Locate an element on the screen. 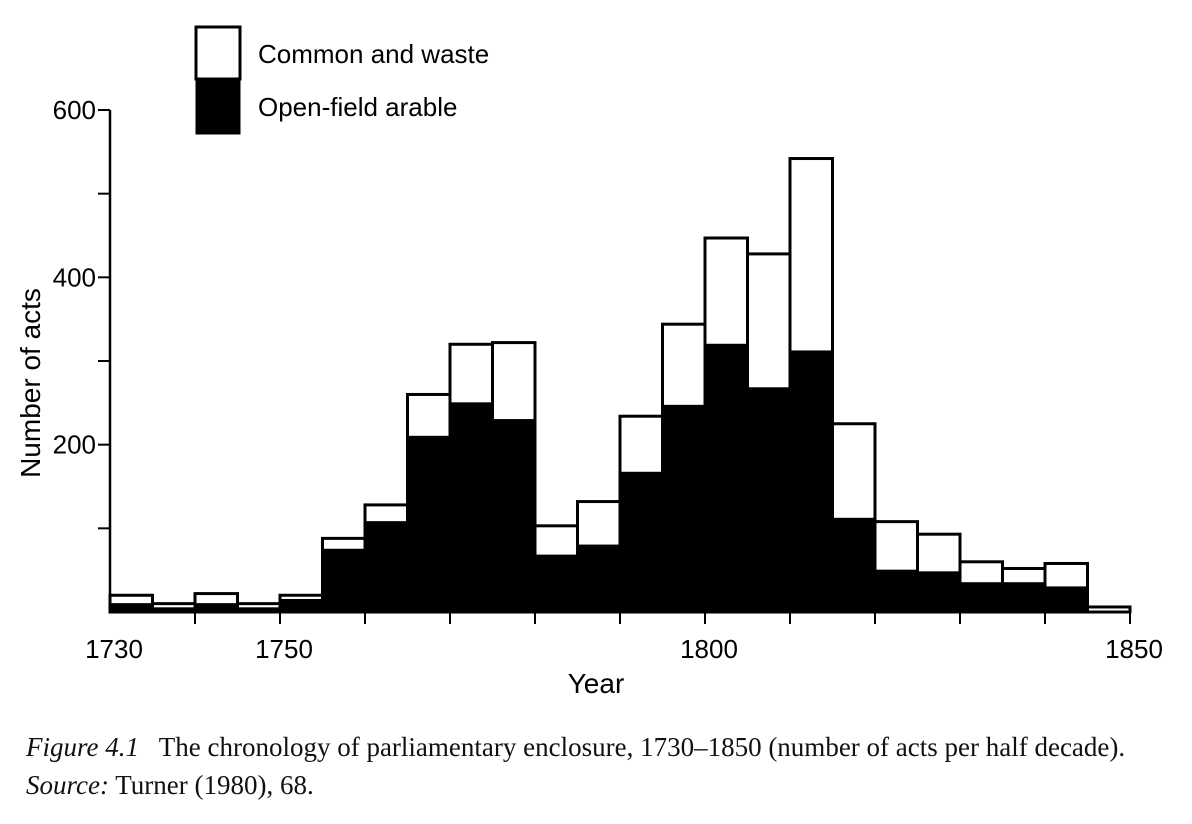 The height and width of the screenshot is (824, 1192). y-tick-label: 600 is located at coordinates (74, 110).